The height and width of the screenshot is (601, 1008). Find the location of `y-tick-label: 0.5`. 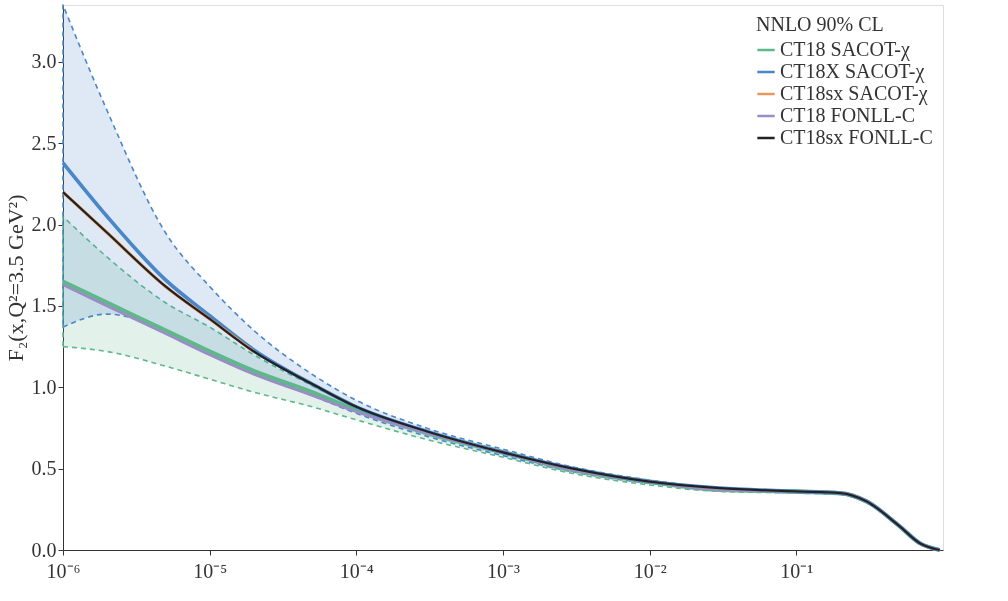

y-tick-label: 0.5 is located at coordinates (44, 468).